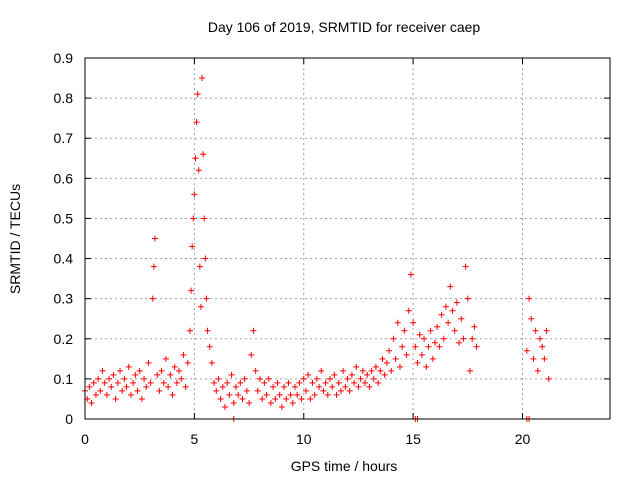 The height and width of the screenshot is (480, 640). I want to click on x-tick-label: 0, so click(85, 439).